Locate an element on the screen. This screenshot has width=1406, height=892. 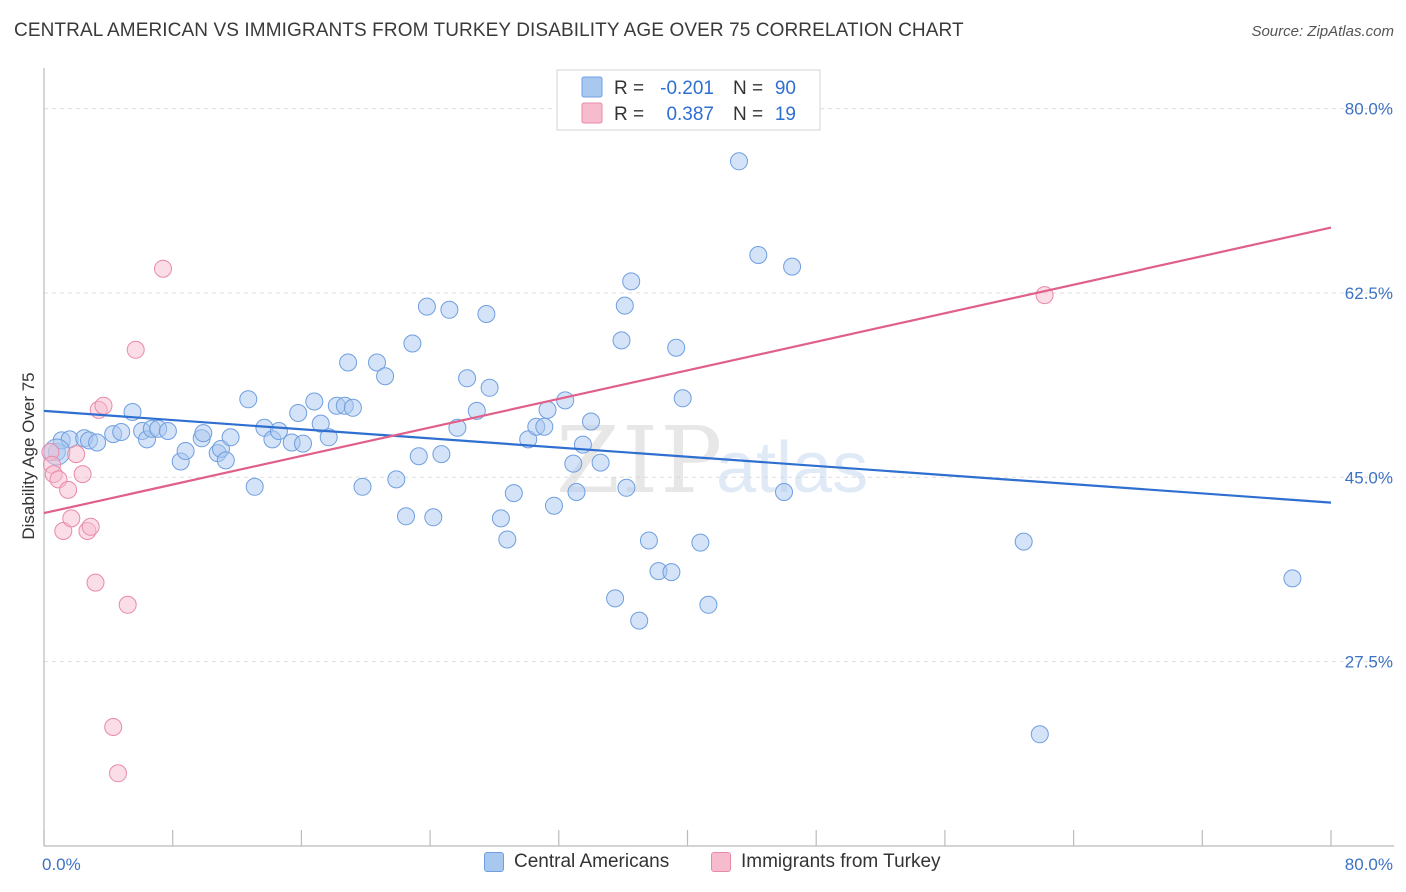
y-axis-title: Disability Age Over 75 is located at coordinates (28, 455).